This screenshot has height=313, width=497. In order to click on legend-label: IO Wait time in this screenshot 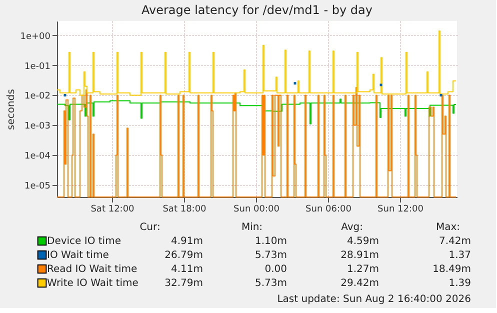, I will do `click(78, 255)`.